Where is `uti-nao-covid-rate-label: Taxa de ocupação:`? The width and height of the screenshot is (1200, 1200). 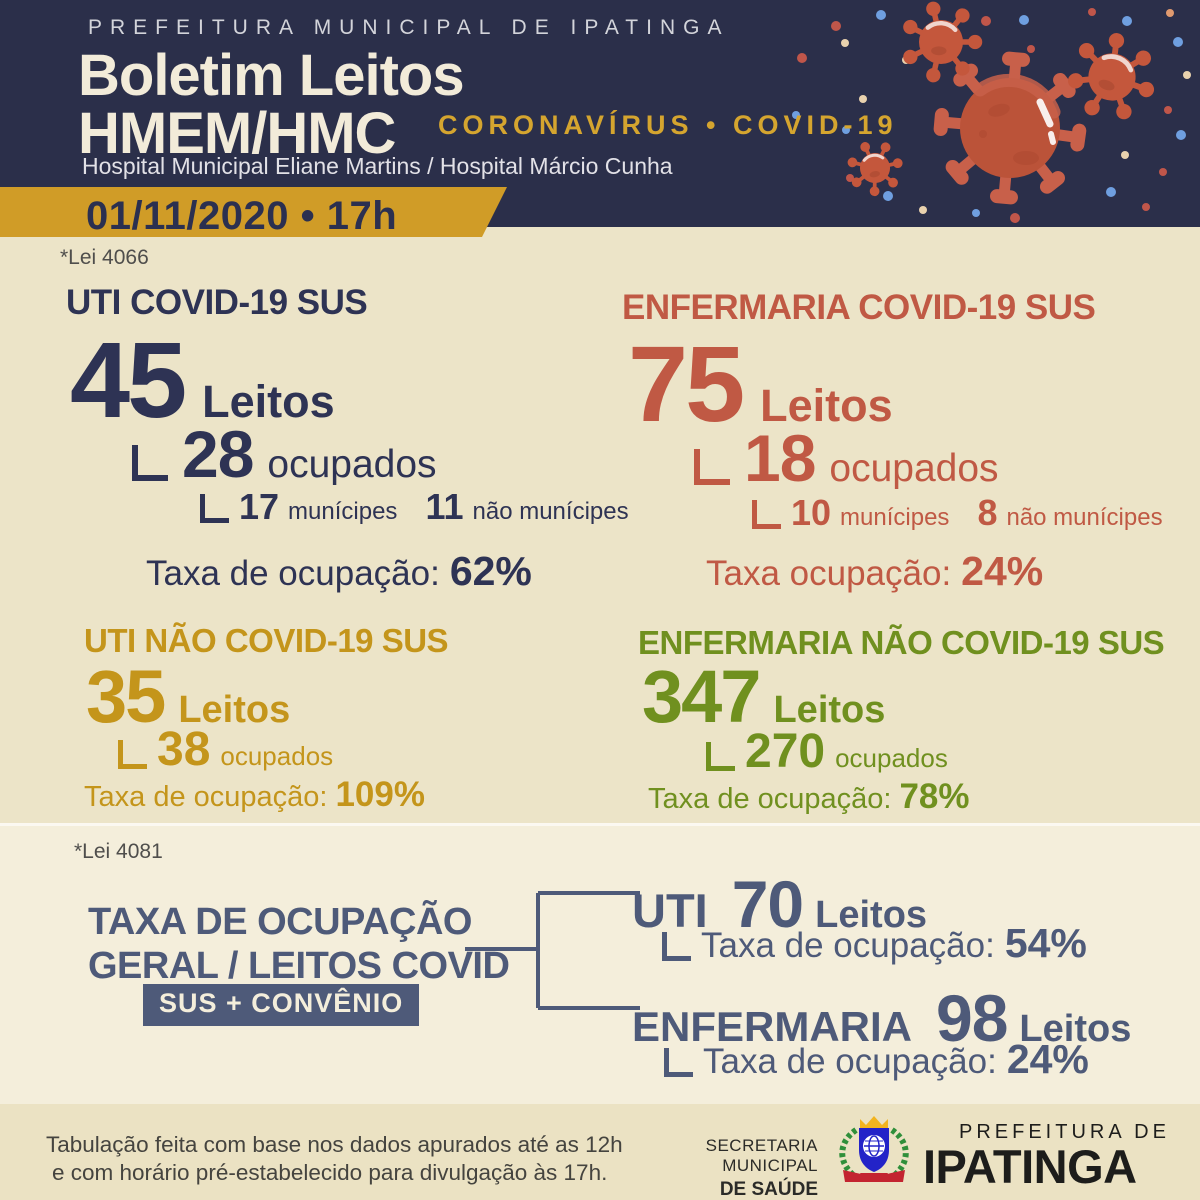
uti-nao-covid-rate-label: Taxa de ocupação: is located at coordinates (206, 797).